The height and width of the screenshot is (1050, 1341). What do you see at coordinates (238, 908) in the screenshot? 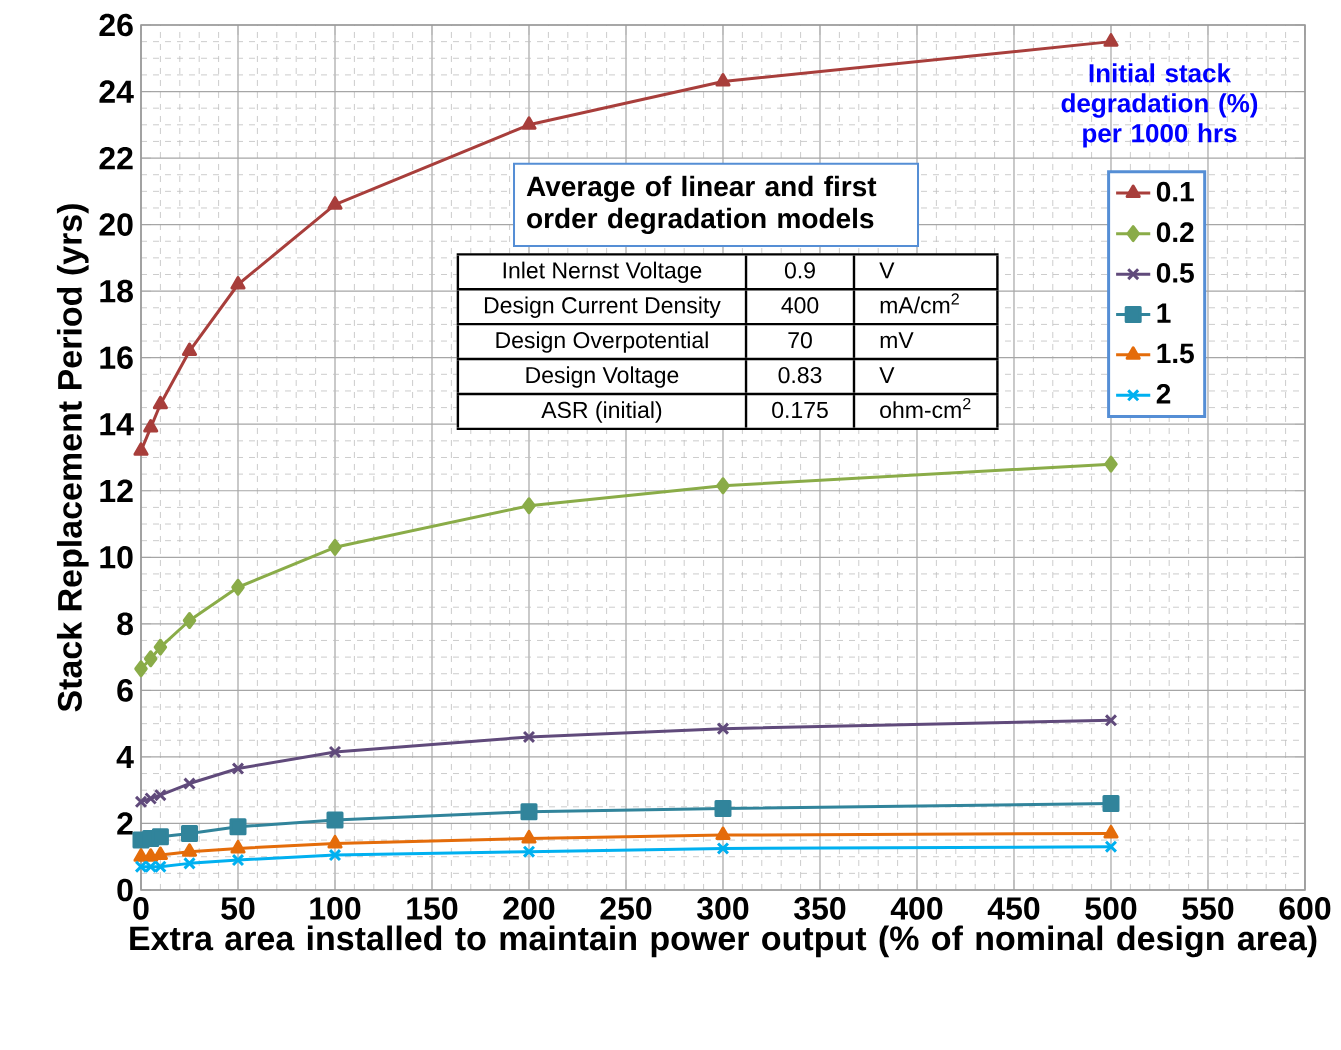
I see `x-tick-label: 50` at bounding box center [238, 908].